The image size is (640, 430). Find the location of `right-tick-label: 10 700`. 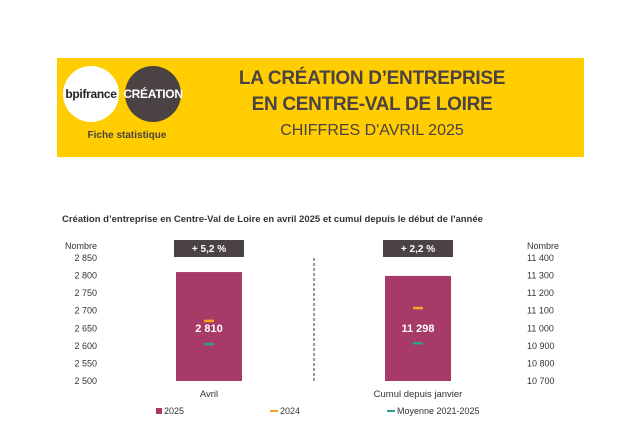

right-tick-label: 10 700 is located at coordinates (541, 381).